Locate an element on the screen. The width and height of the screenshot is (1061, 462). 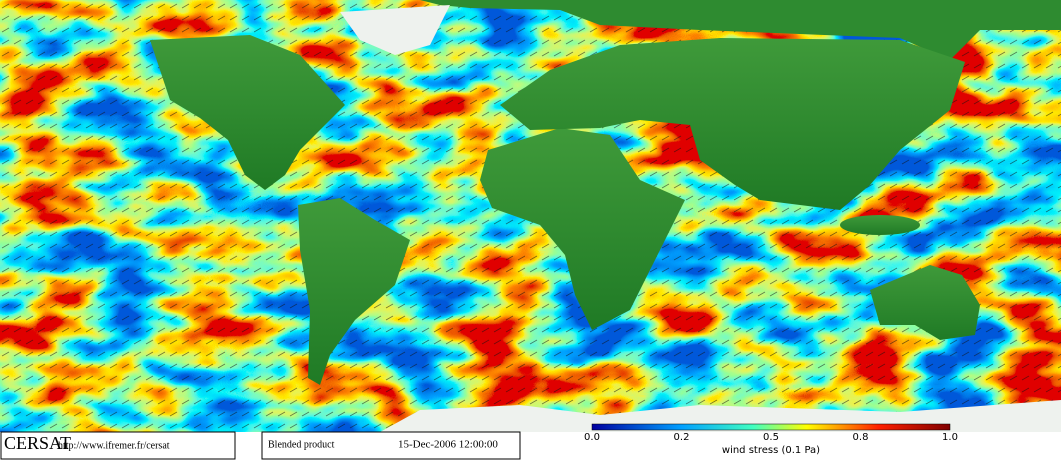
colorbar-label: 0.2 is located at coordinates (682, 437).